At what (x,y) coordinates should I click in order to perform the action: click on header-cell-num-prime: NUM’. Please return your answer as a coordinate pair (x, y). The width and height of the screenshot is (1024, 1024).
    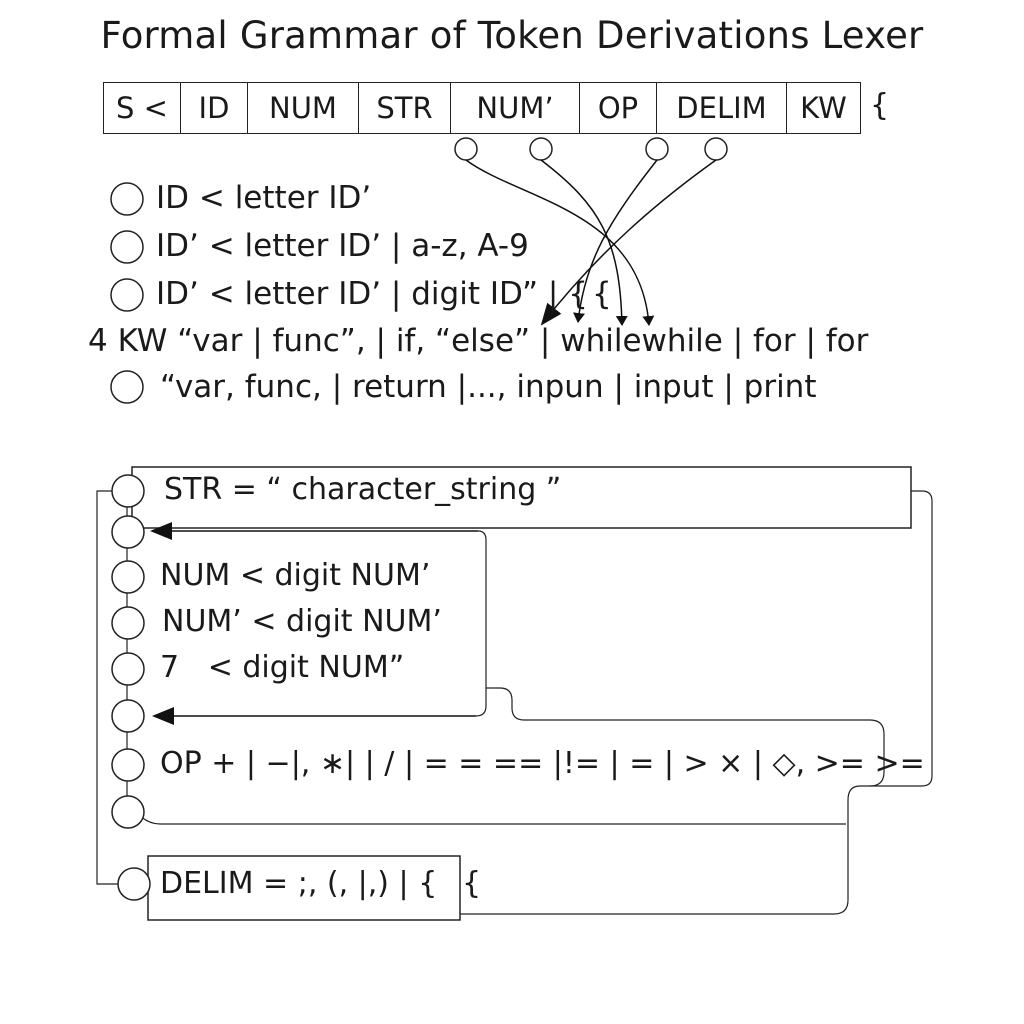
    Looking at the image, I should click on (515, 108).